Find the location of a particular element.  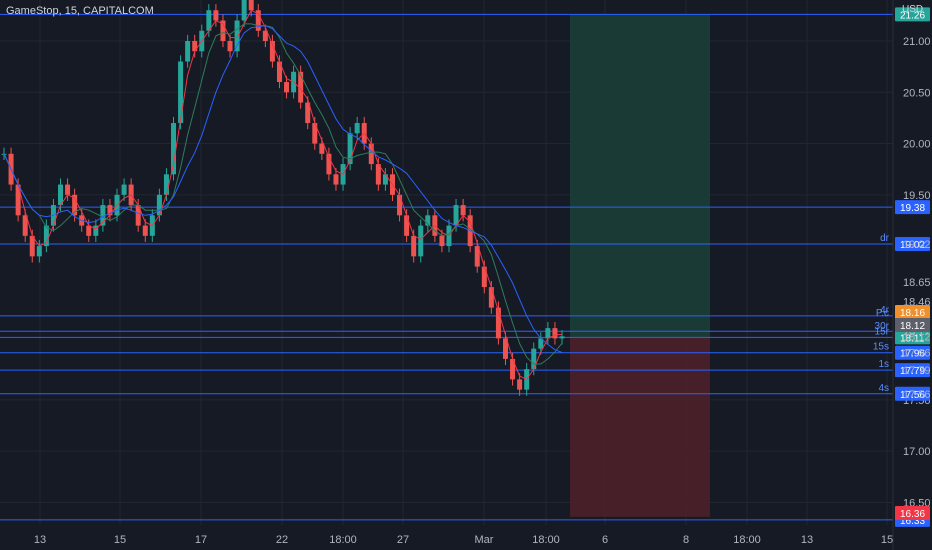

side-badge is located at coordinates (912, 312).